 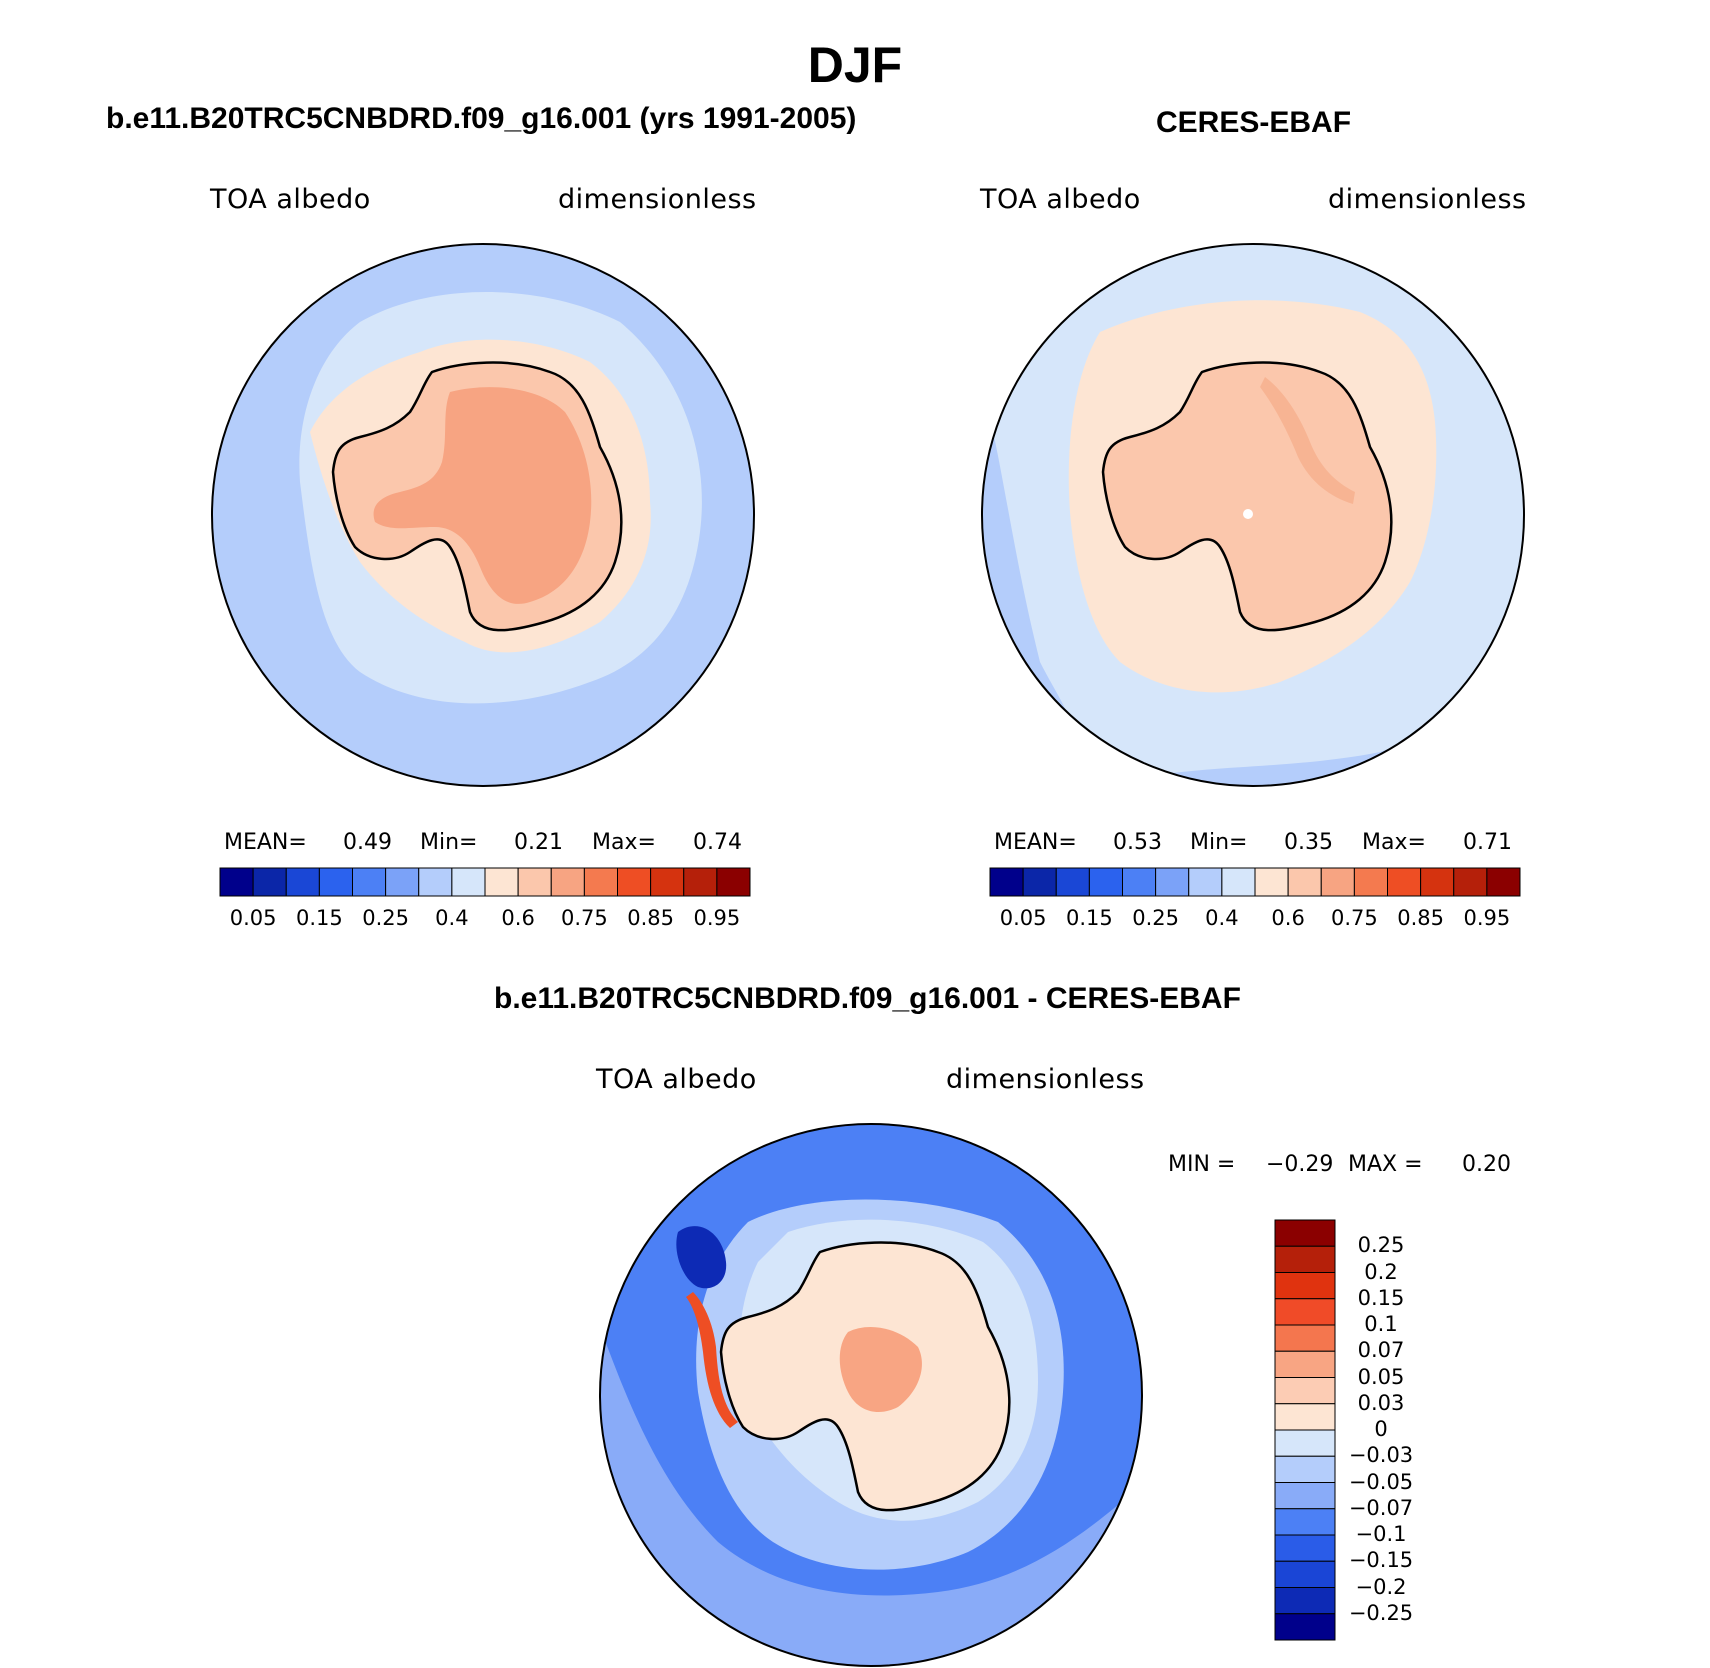 I want to click on diff-max-value: 0.20, so click(x=1486, y=1164).